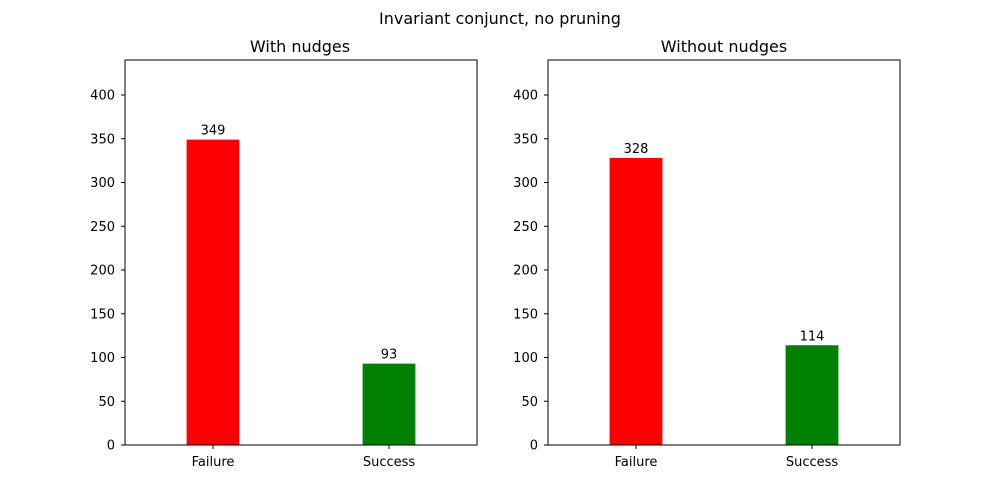 This screenshot has width=1000, height=500. I want to click on with-nudges-y-tick-label-200: 200, so click(102, 271).